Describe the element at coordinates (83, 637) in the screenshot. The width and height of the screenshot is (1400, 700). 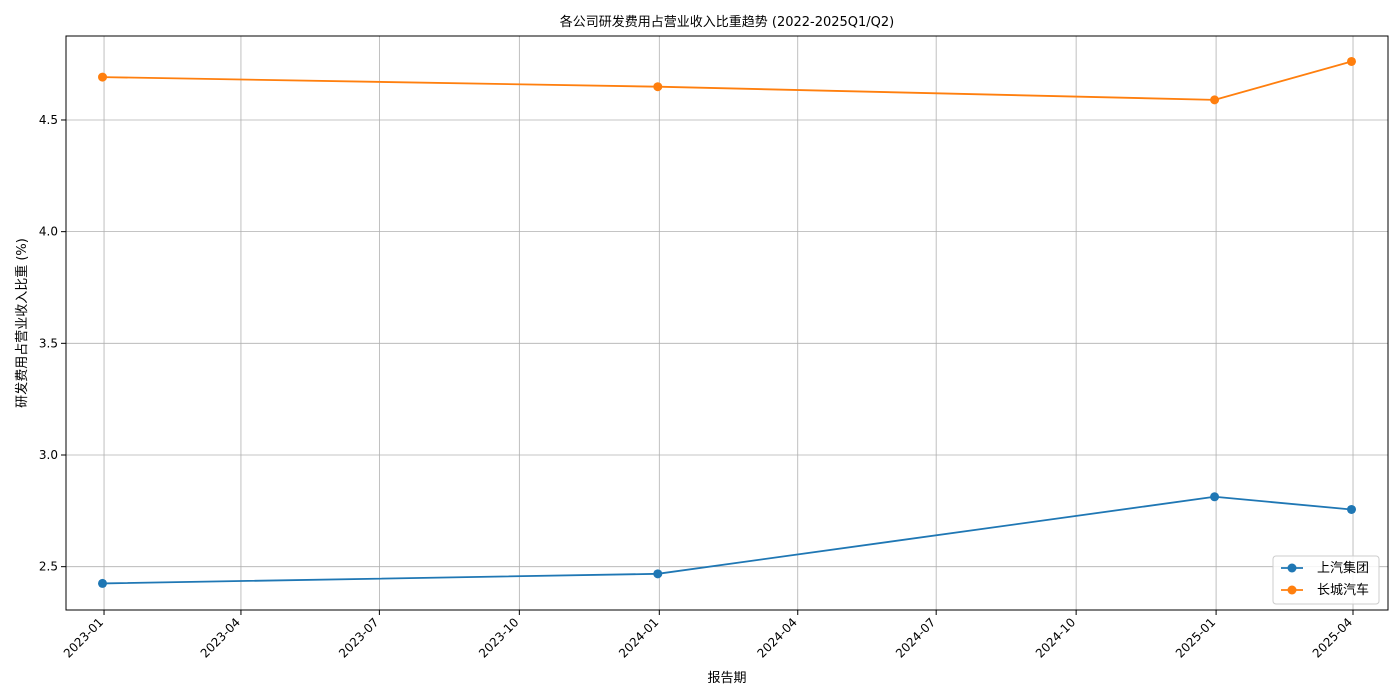
I see `x-tick-label: 2023-01` at that location.